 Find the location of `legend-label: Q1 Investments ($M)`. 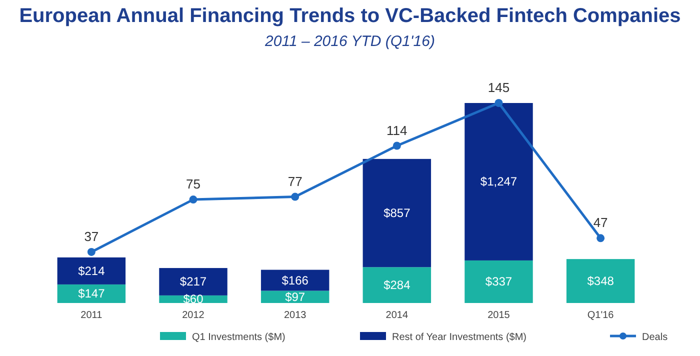

legend-label: Q1 Investments ($M) is located at coordinates (239, 337).